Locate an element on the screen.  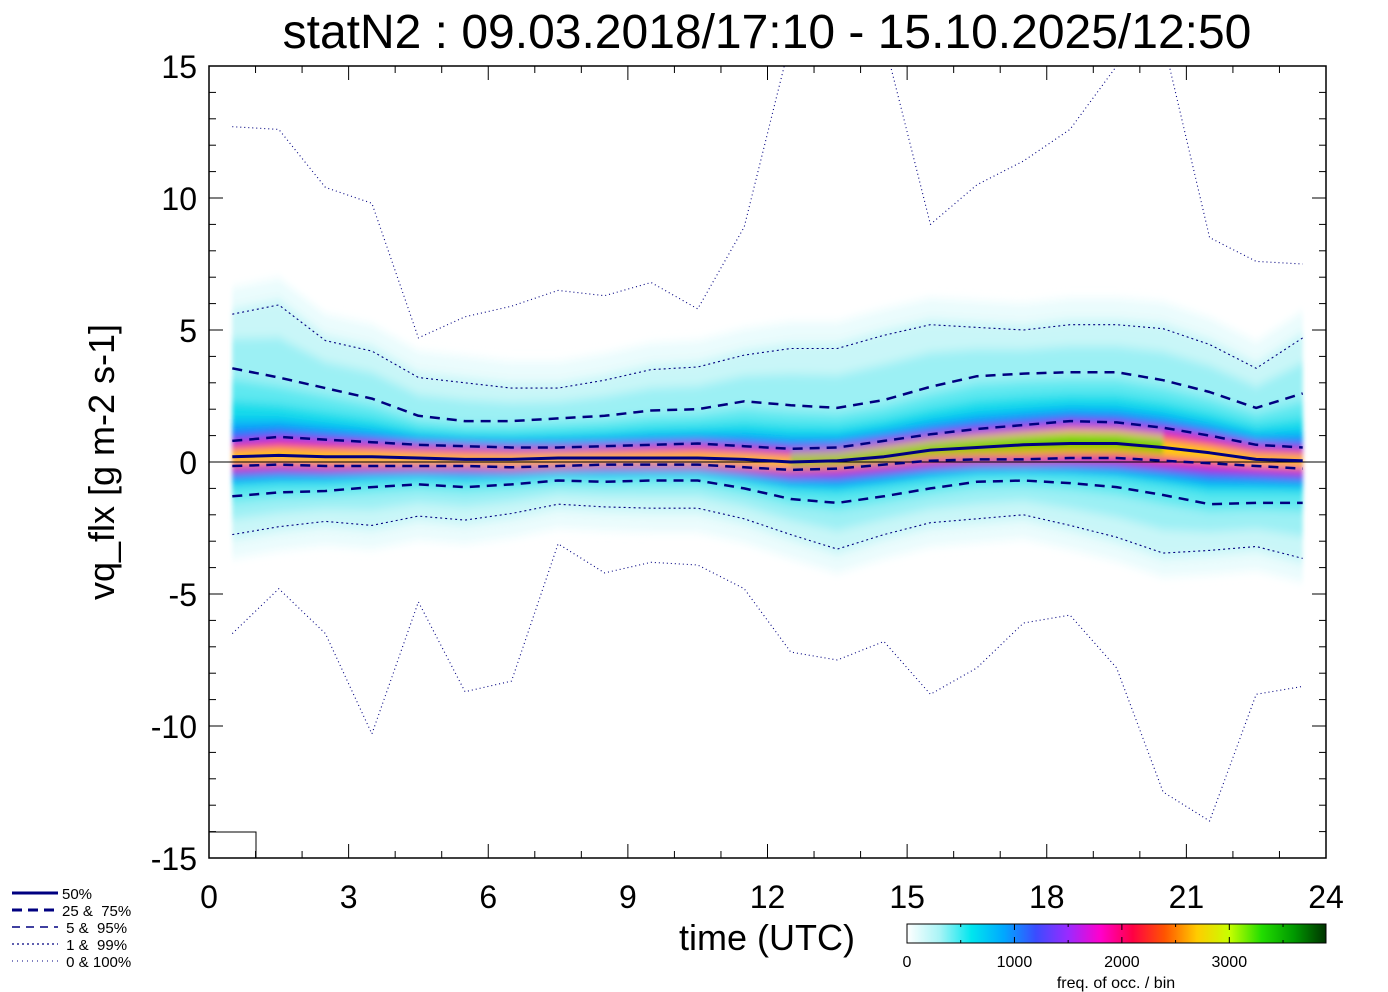
y-axis-label: vq_flx [g m-2 s-1] is located at coordinates (101, 462).